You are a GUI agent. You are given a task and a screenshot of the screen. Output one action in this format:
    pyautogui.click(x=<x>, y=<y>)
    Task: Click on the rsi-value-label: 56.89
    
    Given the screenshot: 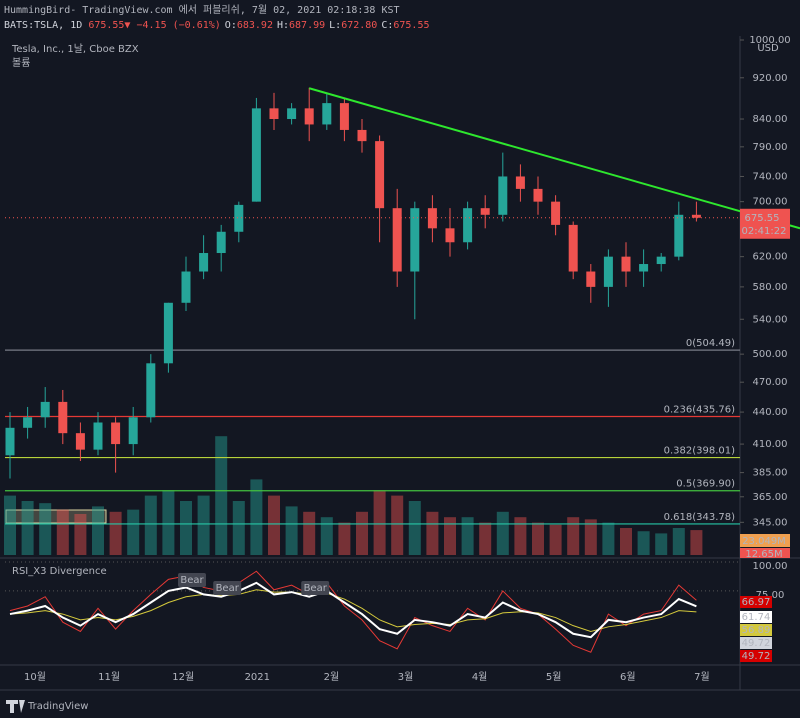 What is the action you would take?
    pyautogui.click(x=756, y=630)
    